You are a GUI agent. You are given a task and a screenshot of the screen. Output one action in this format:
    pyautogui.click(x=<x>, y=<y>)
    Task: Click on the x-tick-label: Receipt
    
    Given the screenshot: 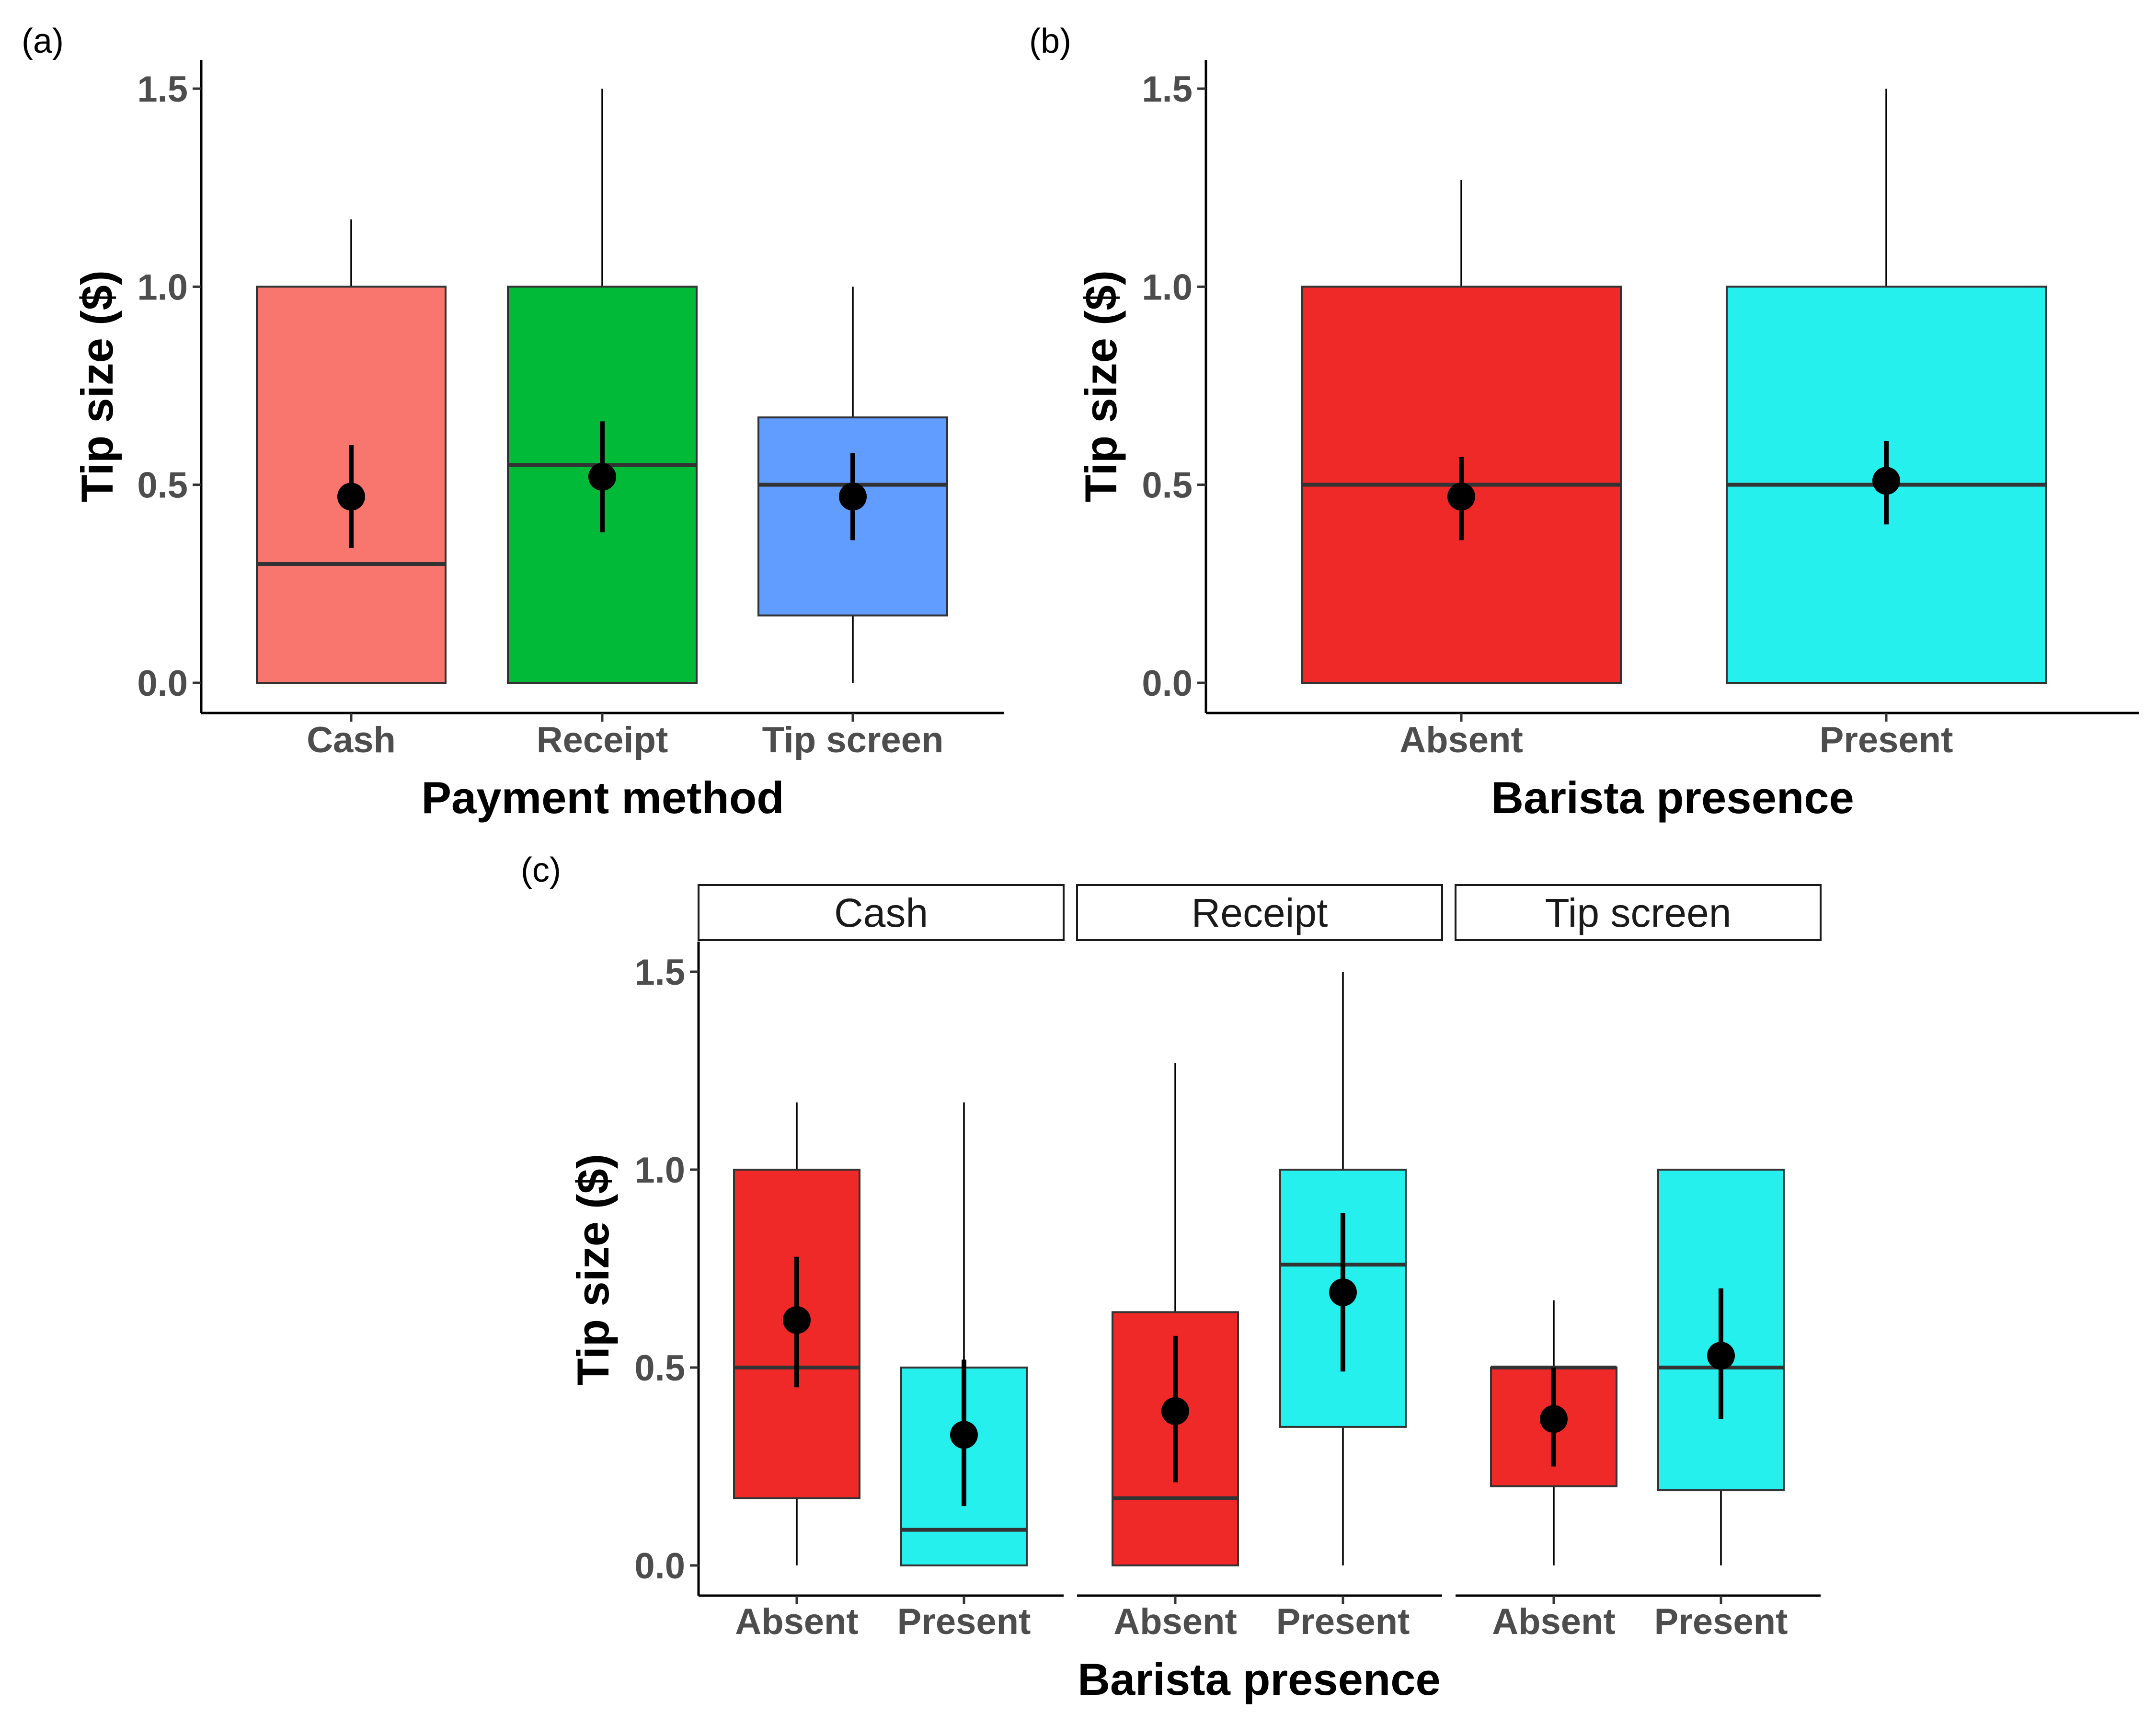 What is the action you would take?
    pyautogui.click(x=602, y=740)
    